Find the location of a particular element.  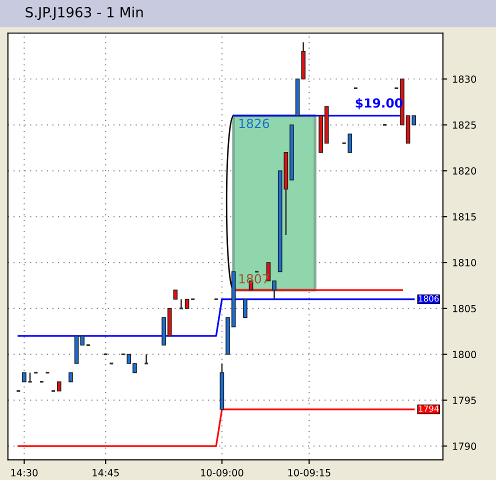

y-tick-label: 1830 is located at coordinates (464, 79).